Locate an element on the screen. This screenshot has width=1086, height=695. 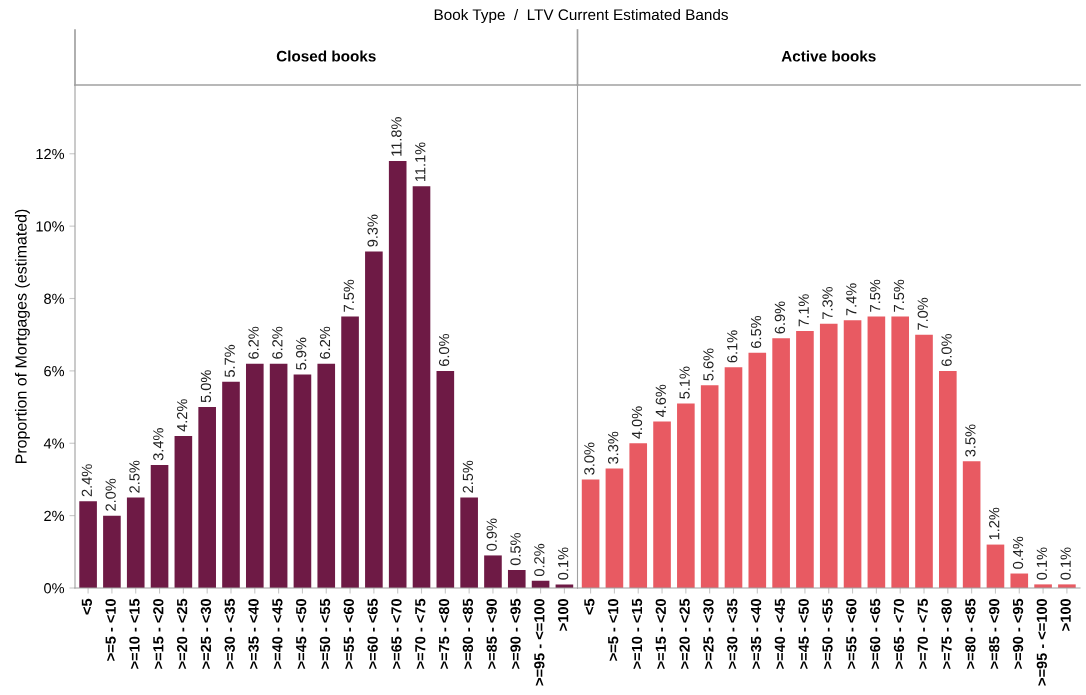
data-label: 6.5% is located at coordinates (756, 331).